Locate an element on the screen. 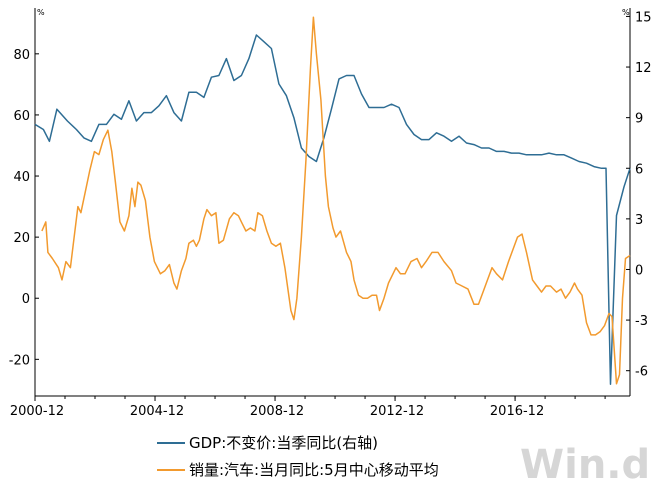 This screenshot has height=486, width=660. right-tick-label: 0 is located at coordinates (639, 270).